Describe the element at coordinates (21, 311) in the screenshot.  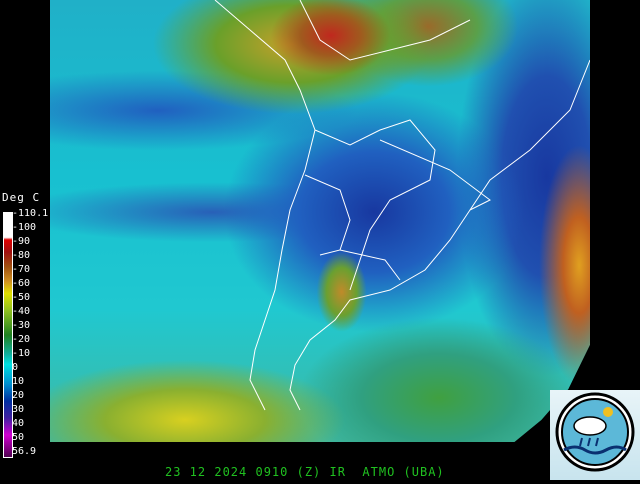
I see `legend-tick-label: -40` at that location.